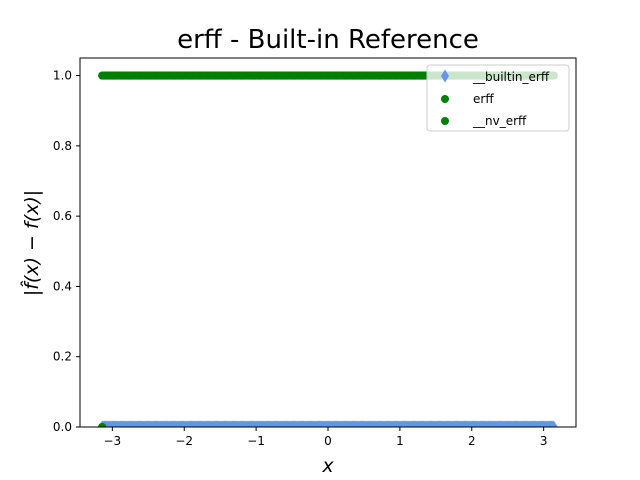  I want to click on x-tick-label: −1, so click(256, 441).